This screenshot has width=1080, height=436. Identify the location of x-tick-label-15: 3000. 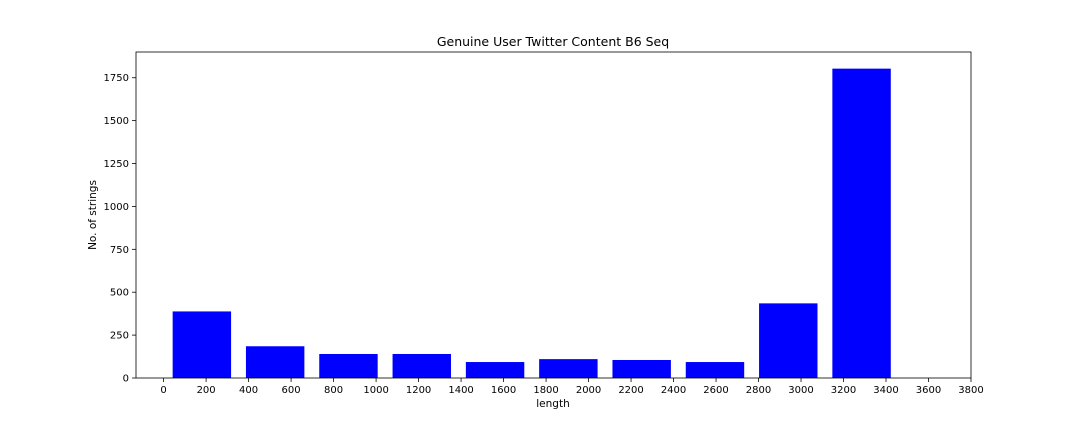
(800, 390).